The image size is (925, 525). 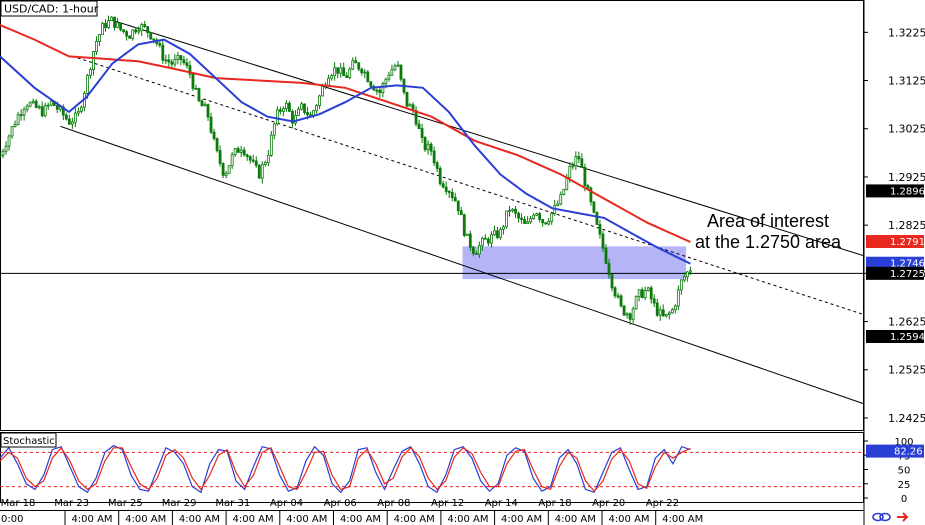 I want to click on price-tag-dark, so click(x=895, y=191).